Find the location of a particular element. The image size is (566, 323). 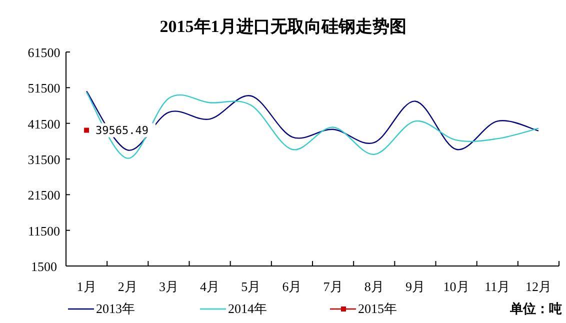

x-tick-label: 6月 is located at coordinates (292, 286).